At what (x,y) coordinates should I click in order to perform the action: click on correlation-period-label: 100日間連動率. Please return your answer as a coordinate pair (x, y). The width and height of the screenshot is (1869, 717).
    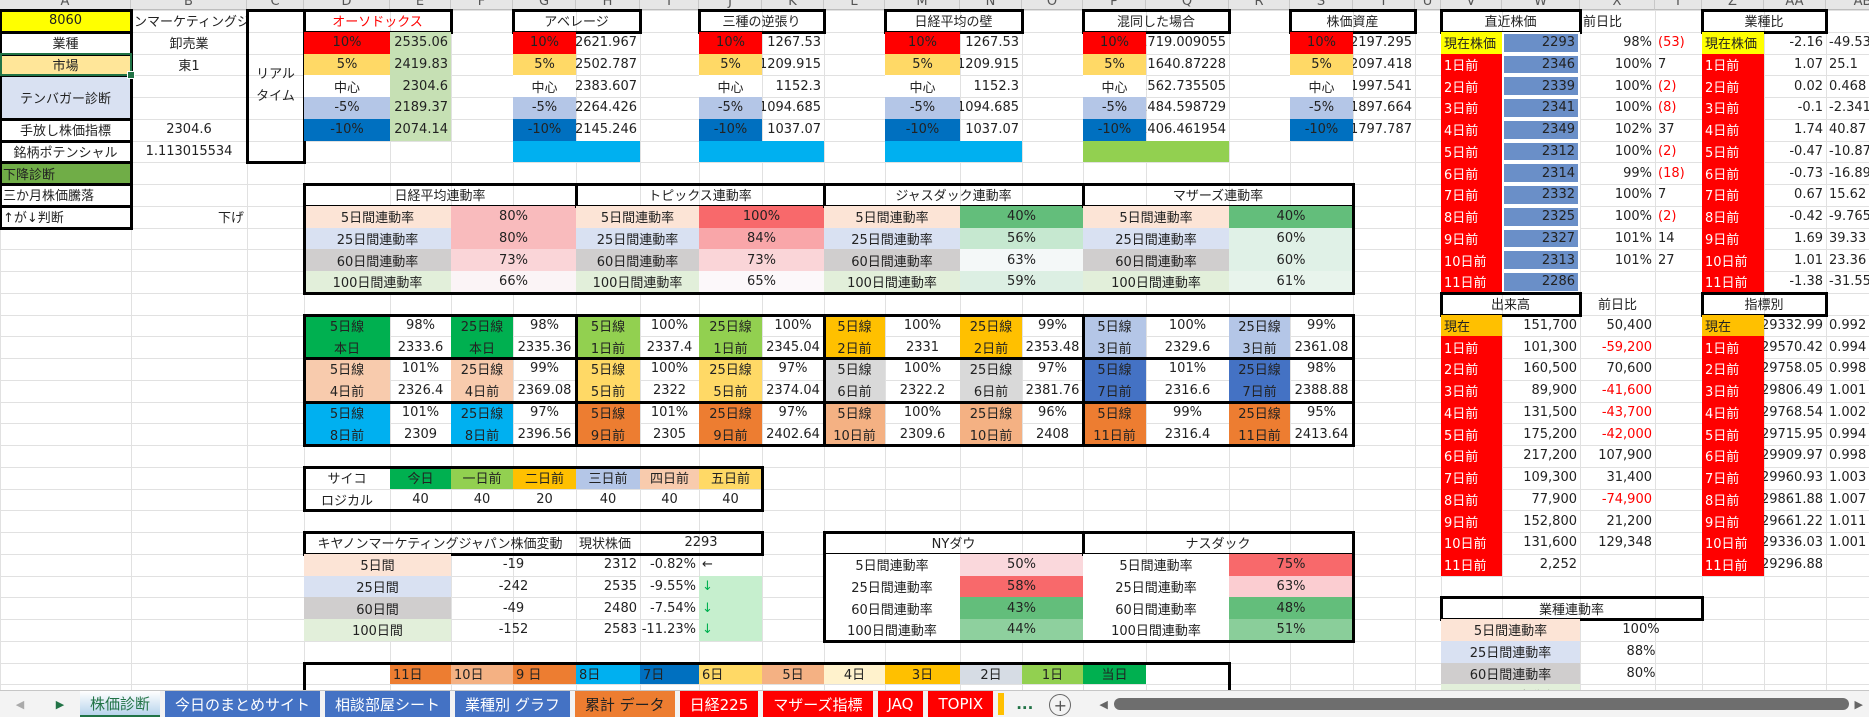
    Looking at the image, I should click on (892, 282).